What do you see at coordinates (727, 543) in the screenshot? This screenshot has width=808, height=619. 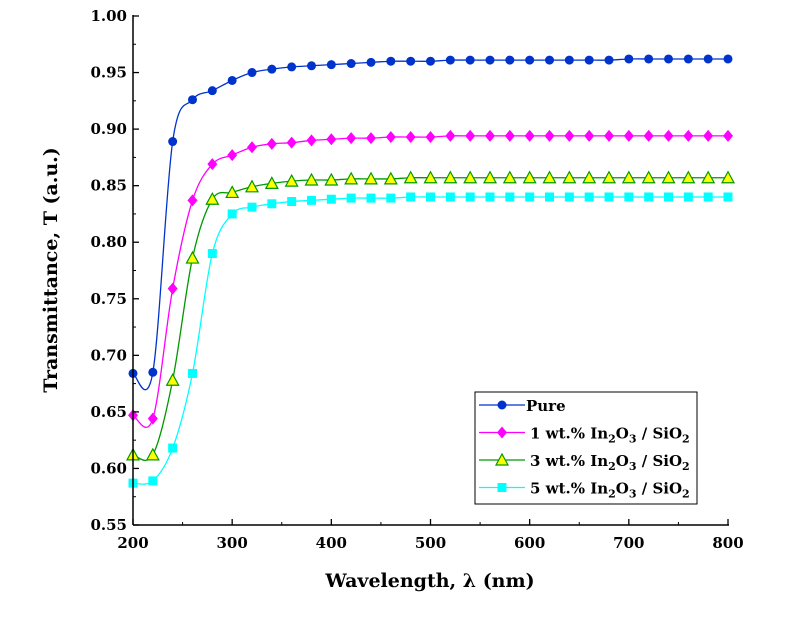 I see `x-tick-label: 800` at bounding box center [727, 543].